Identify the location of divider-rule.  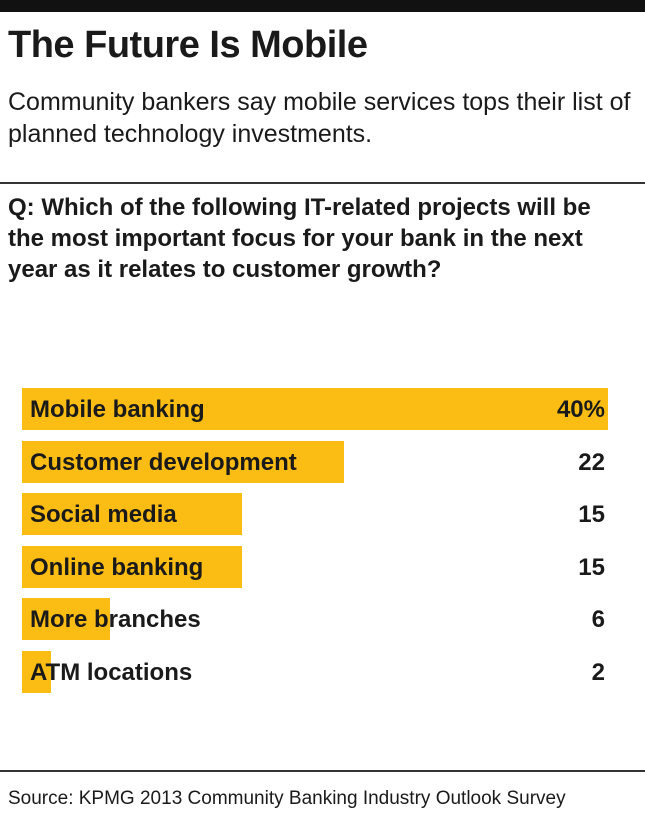
(322, 183).